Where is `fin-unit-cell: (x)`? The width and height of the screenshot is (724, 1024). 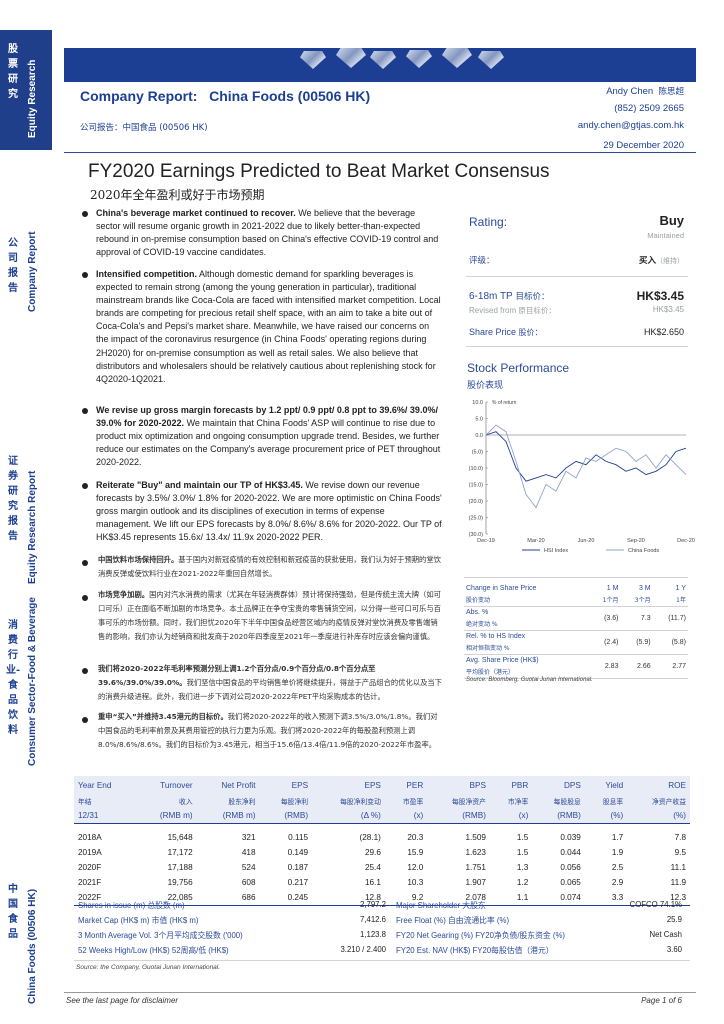
fin-unit-cell: (x) is located at coordinates (523, 816).